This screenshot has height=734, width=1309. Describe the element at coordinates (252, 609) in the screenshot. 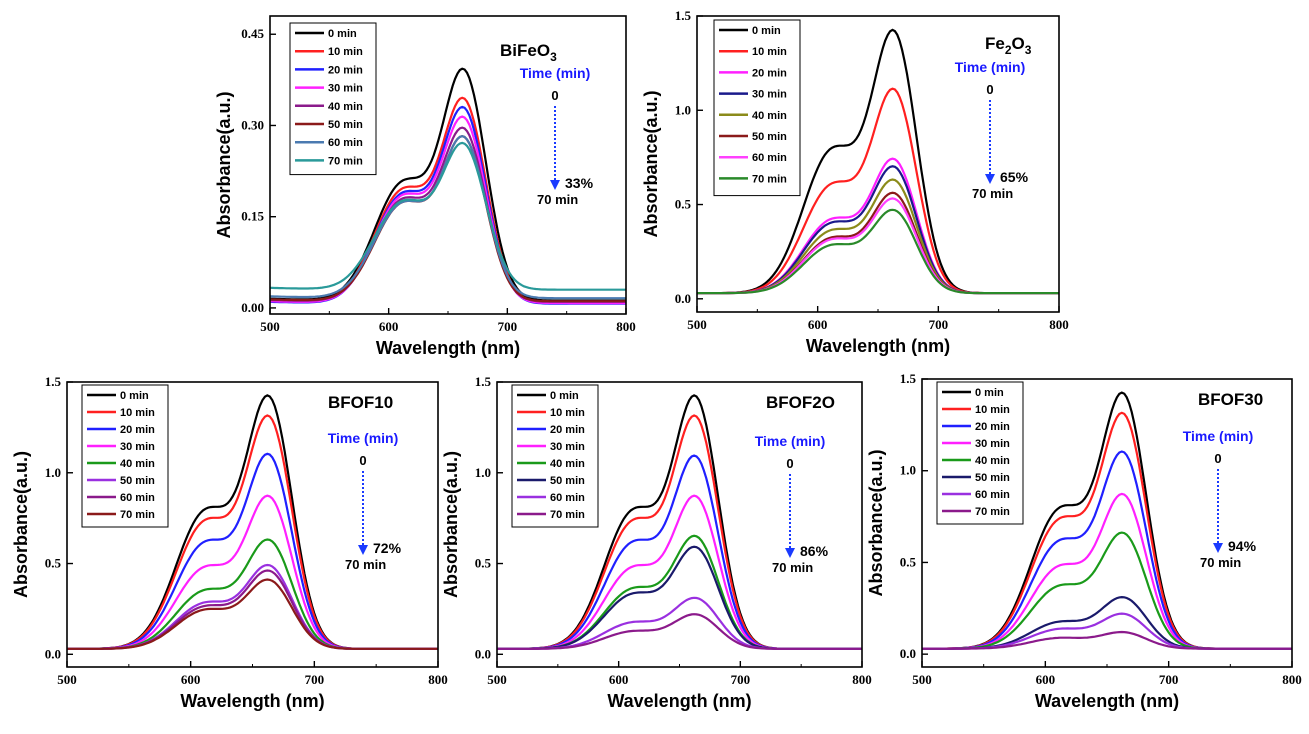

I see `series-line-60-min` at that location.